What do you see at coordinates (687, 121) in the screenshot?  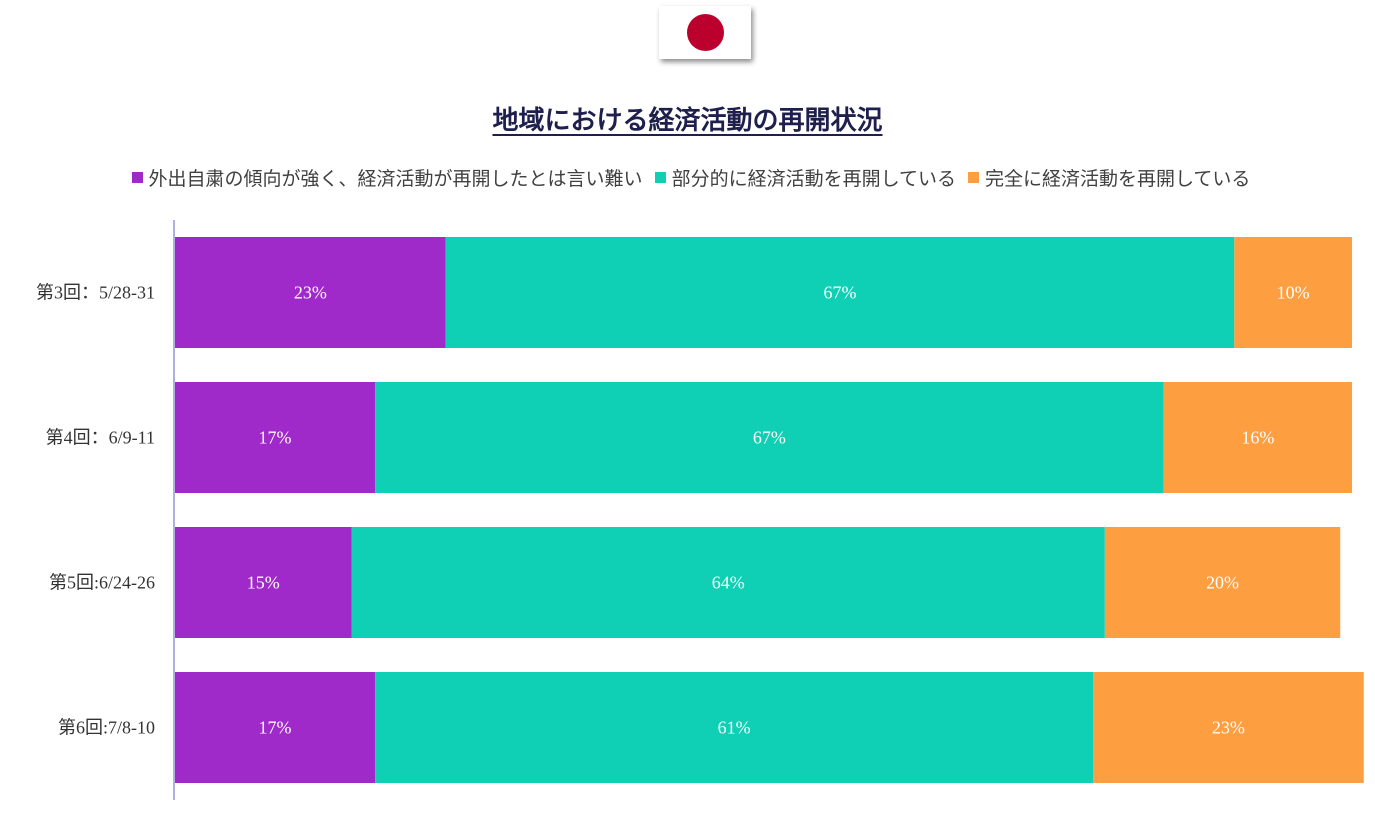 I see `chart-title: 地域における経済活動の再開状況` at bounding box center [687, 121].